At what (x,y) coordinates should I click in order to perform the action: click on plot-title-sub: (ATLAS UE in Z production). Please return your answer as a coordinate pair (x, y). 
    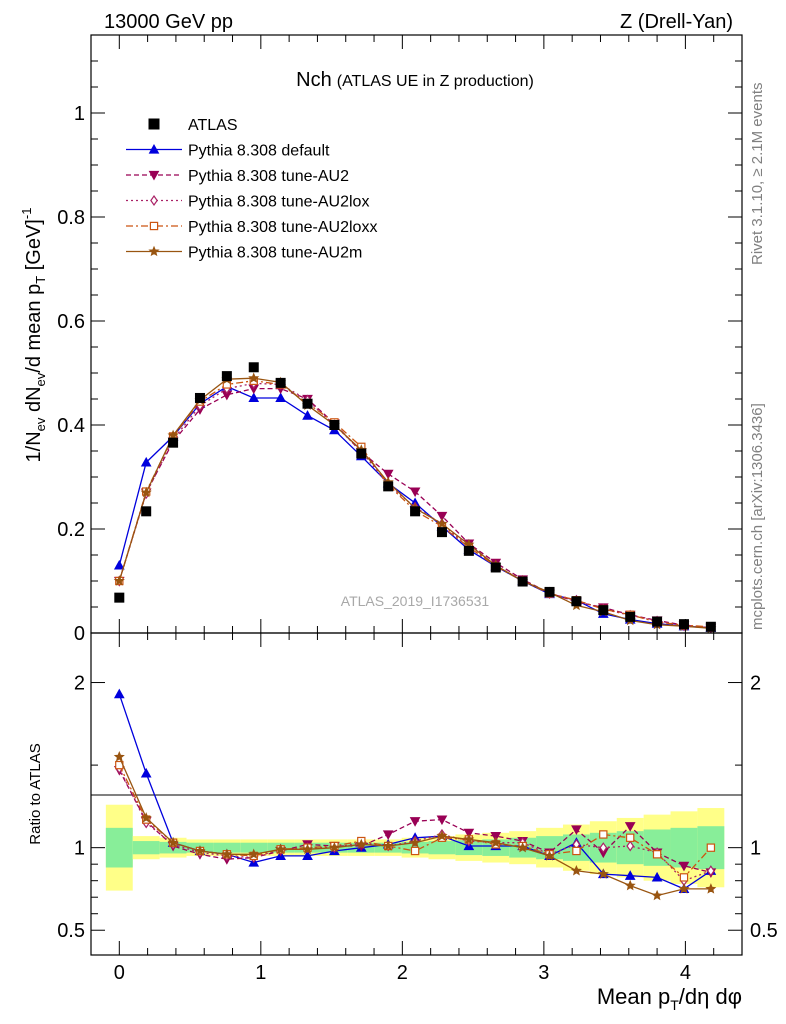
    Looking at the image, I should click on (435, 81).